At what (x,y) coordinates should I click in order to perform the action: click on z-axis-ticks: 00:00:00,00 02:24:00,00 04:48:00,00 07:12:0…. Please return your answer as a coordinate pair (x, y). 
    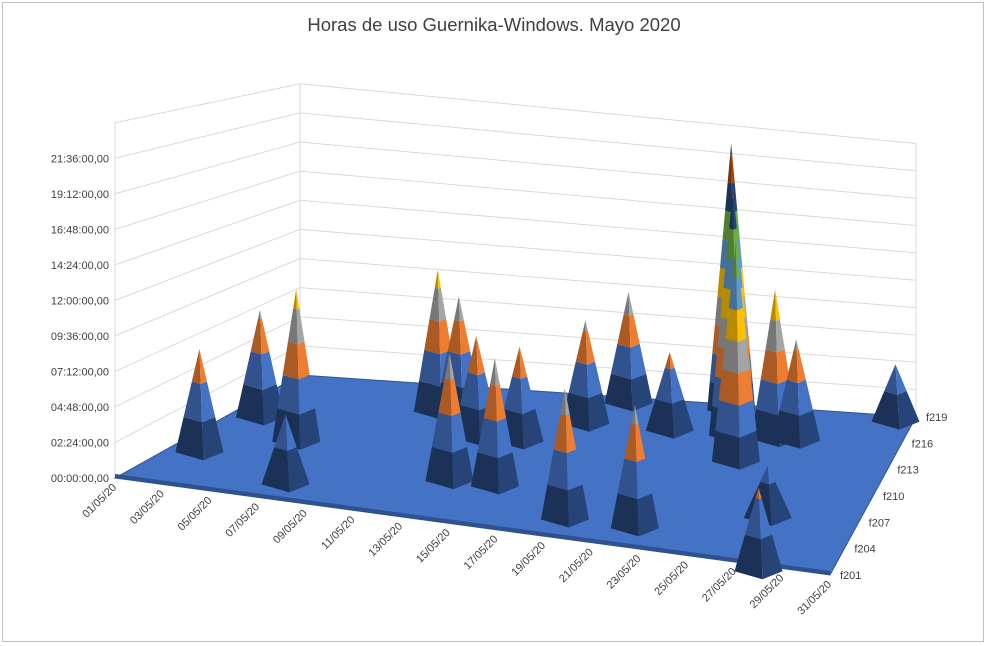
    Looking at the image, I should click on (80, 319).